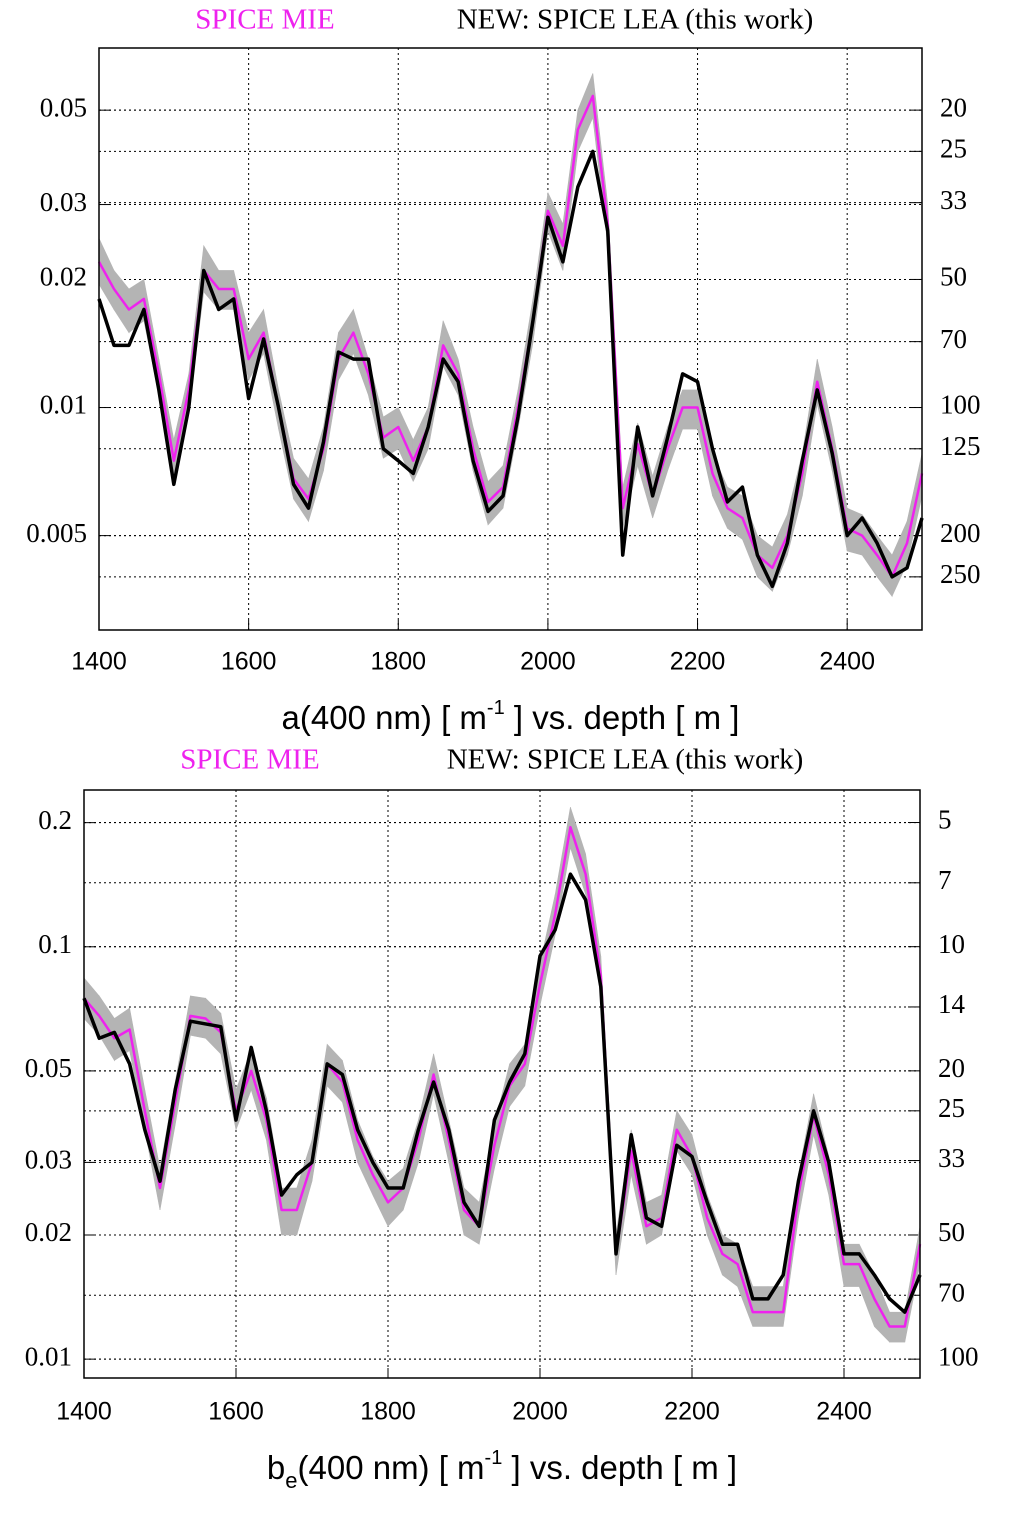 Image resolution: width=1014 pixels, height=1514 pixels. I want to click on x-axis-label: be(400 nm) [ m-1 ] vs. depth [ m ], so click(502, 1470).